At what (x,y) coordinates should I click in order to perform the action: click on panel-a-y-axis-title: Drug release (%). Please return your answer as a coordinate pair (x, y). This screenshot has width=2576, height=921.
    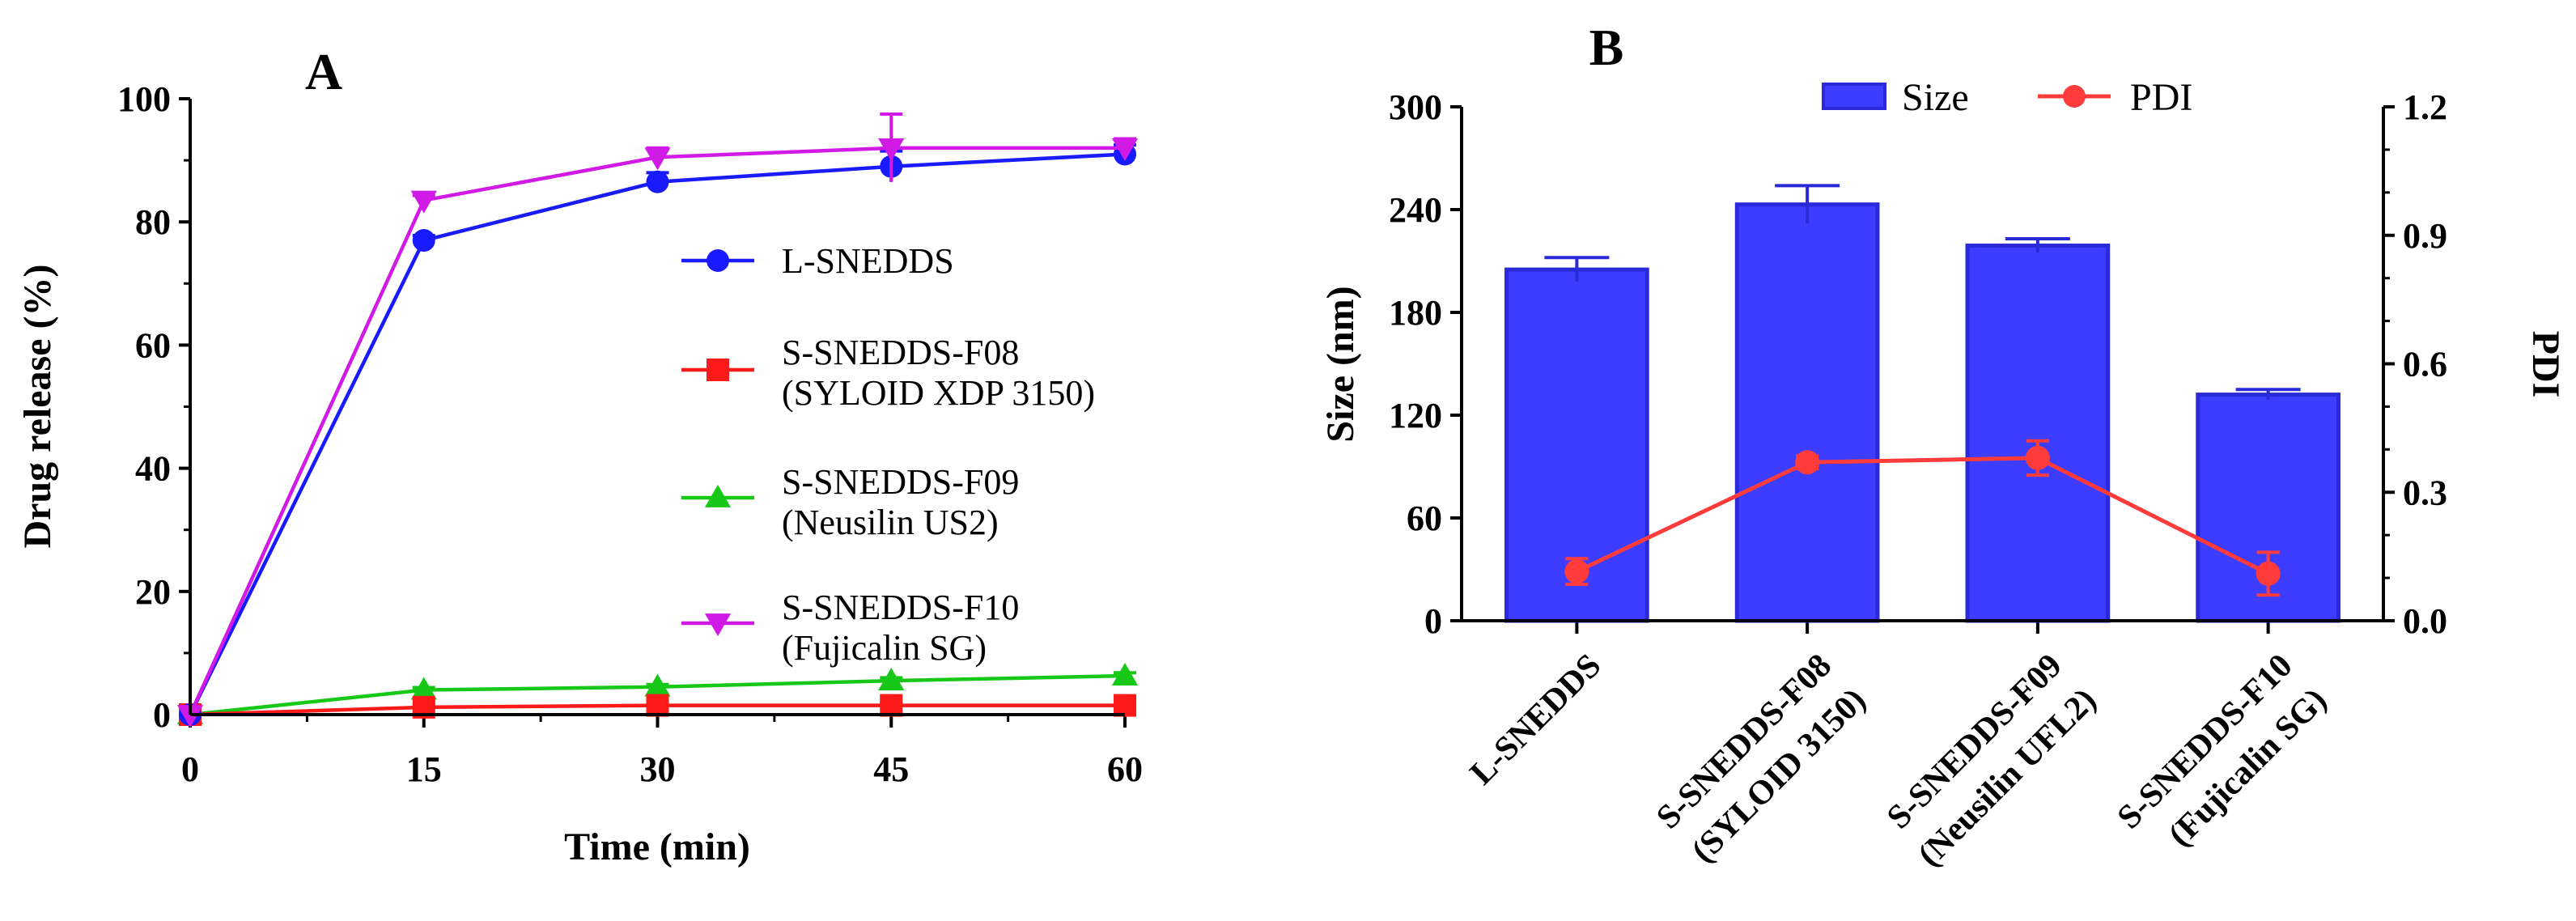
    Looking at the image, I should click on (37, 407).